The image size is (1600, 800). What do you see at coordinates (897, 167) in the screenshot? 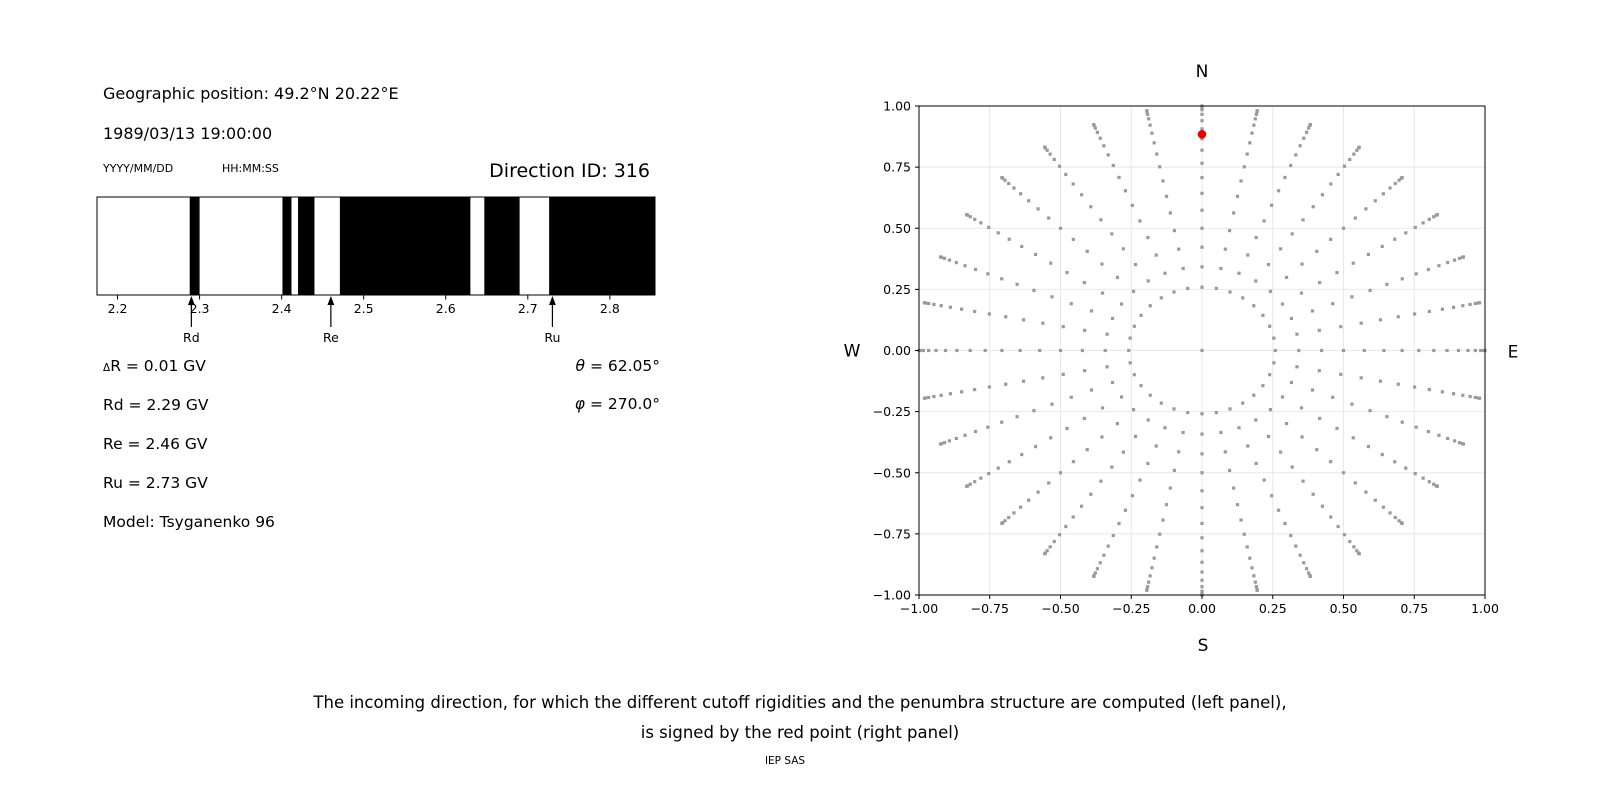
I see `tick-label: 0.75` at bounding box center [897, 167].